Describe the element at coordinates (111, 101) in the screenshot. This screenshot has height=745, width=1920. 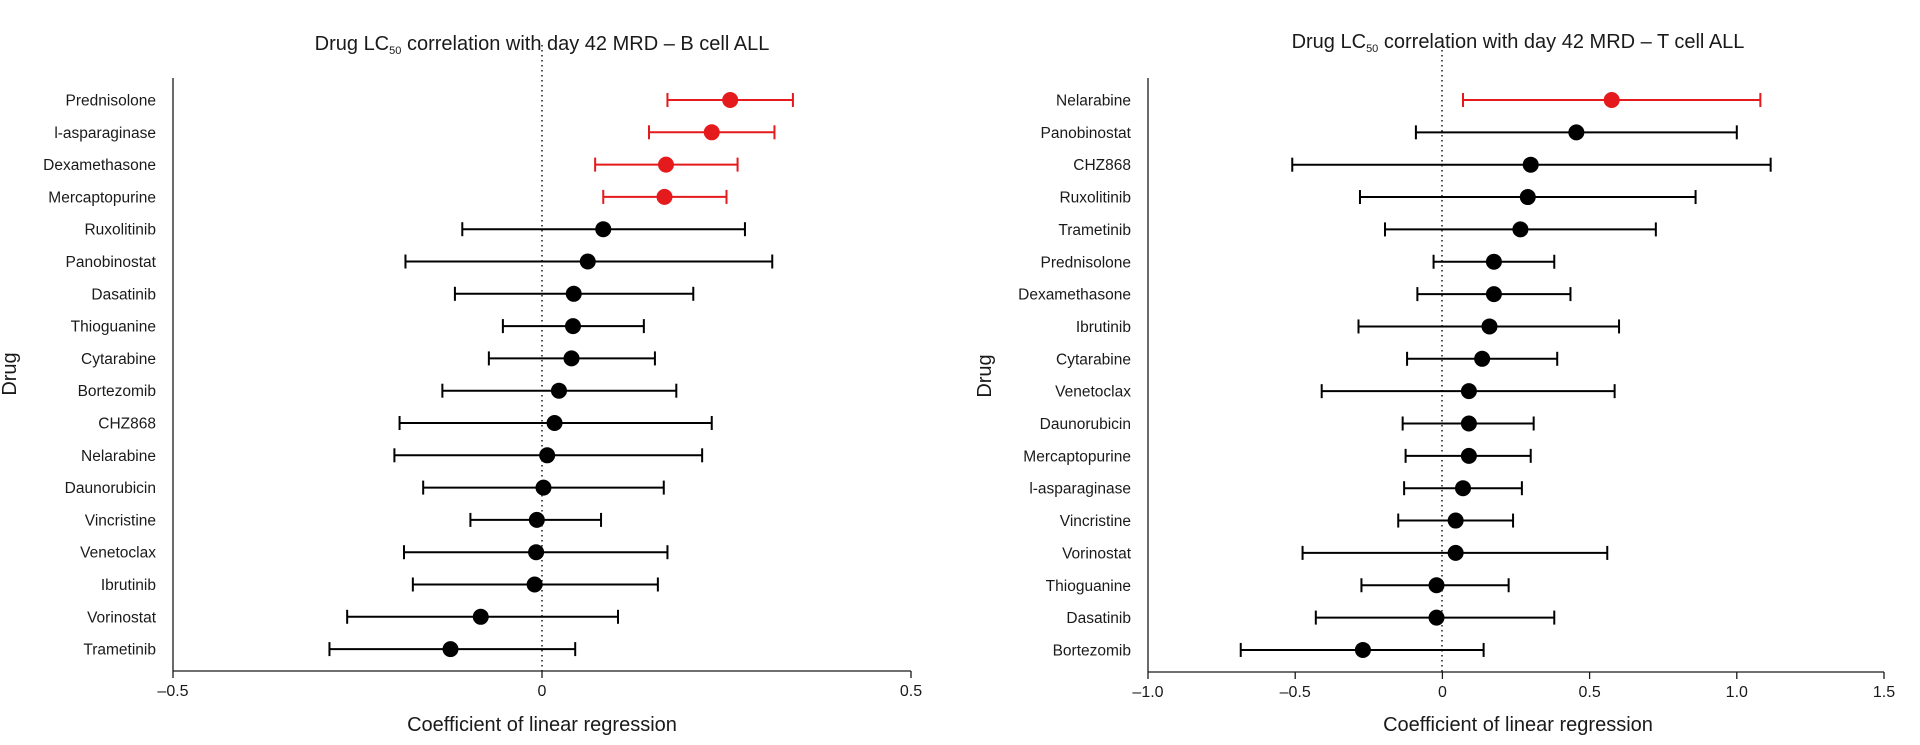
I see `category-label: Prednisolone` at that location.